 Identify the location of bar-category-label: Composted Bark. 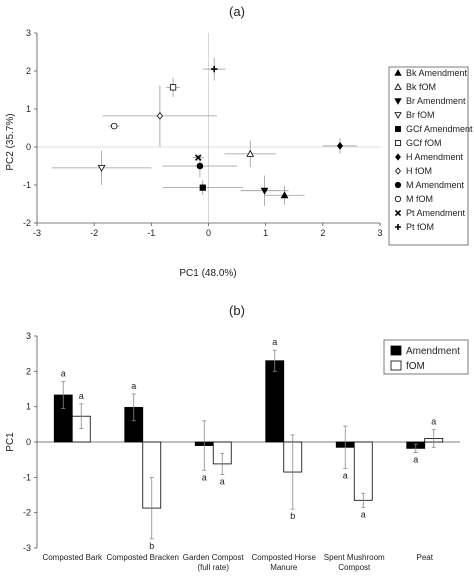
(72, 557).